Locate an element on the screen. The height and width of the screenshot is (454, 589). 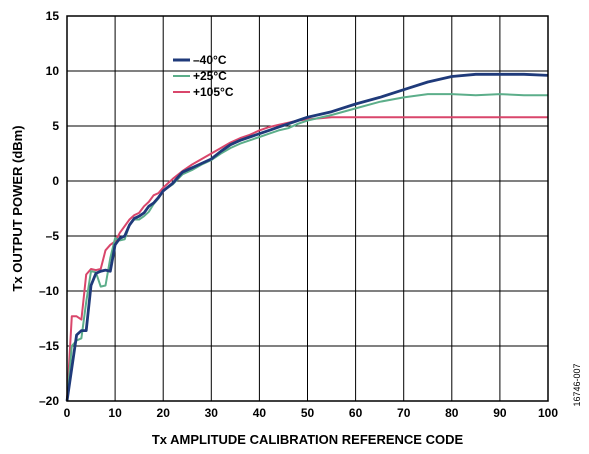
x-tick-label: 20 is located at coordinates (164, 413).